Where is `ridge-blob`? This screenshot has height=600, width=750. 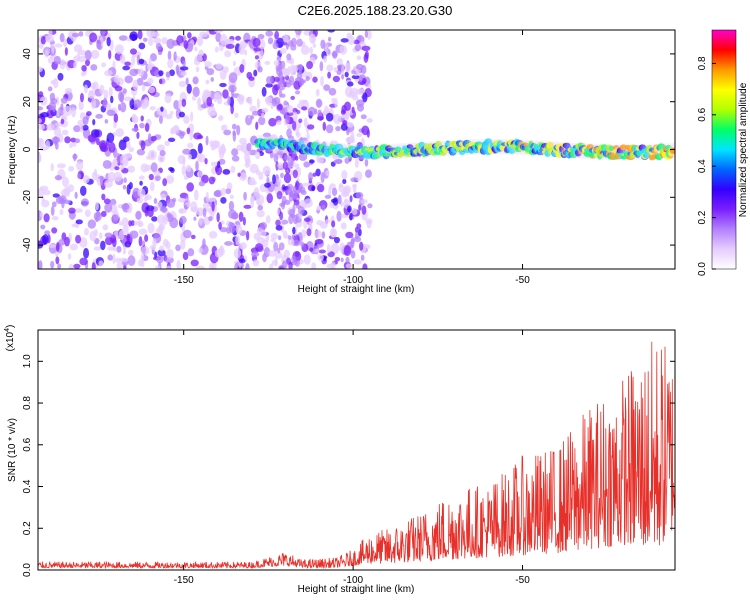
ridge-blob is located at coordinates (512, 150).